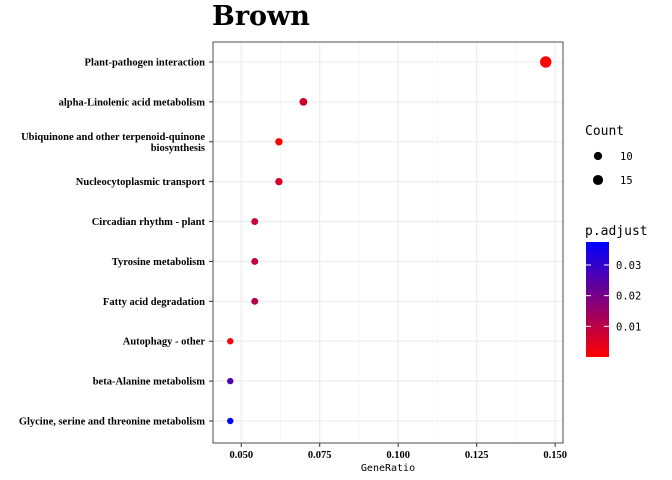 The height and width of the screenshot is (480, 672). Describe the element at coordinates (609, 155) in the screenshot. I see `size-legend: Count 10 15` at that location.